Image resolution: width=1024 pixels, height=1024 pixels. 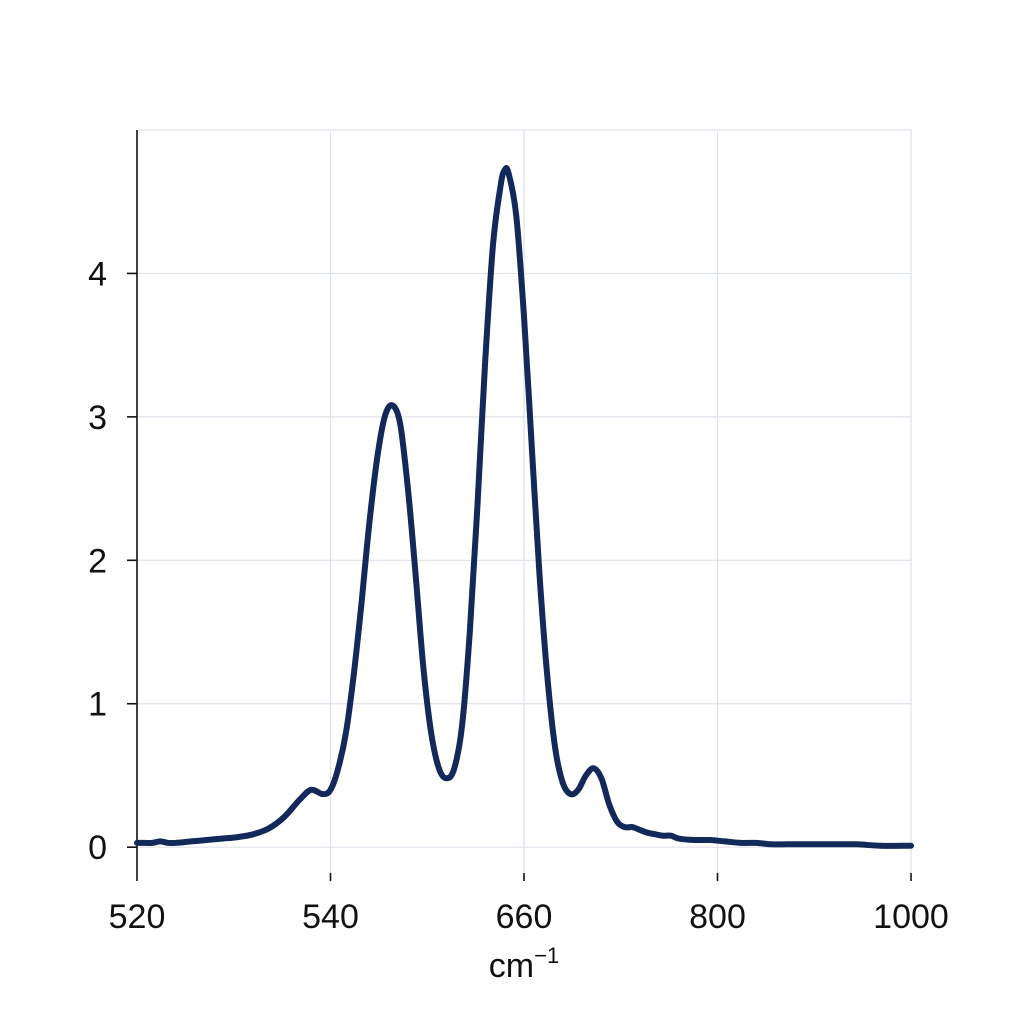 I want to click on x-tick-label: 520, so click(x=137, y=917).